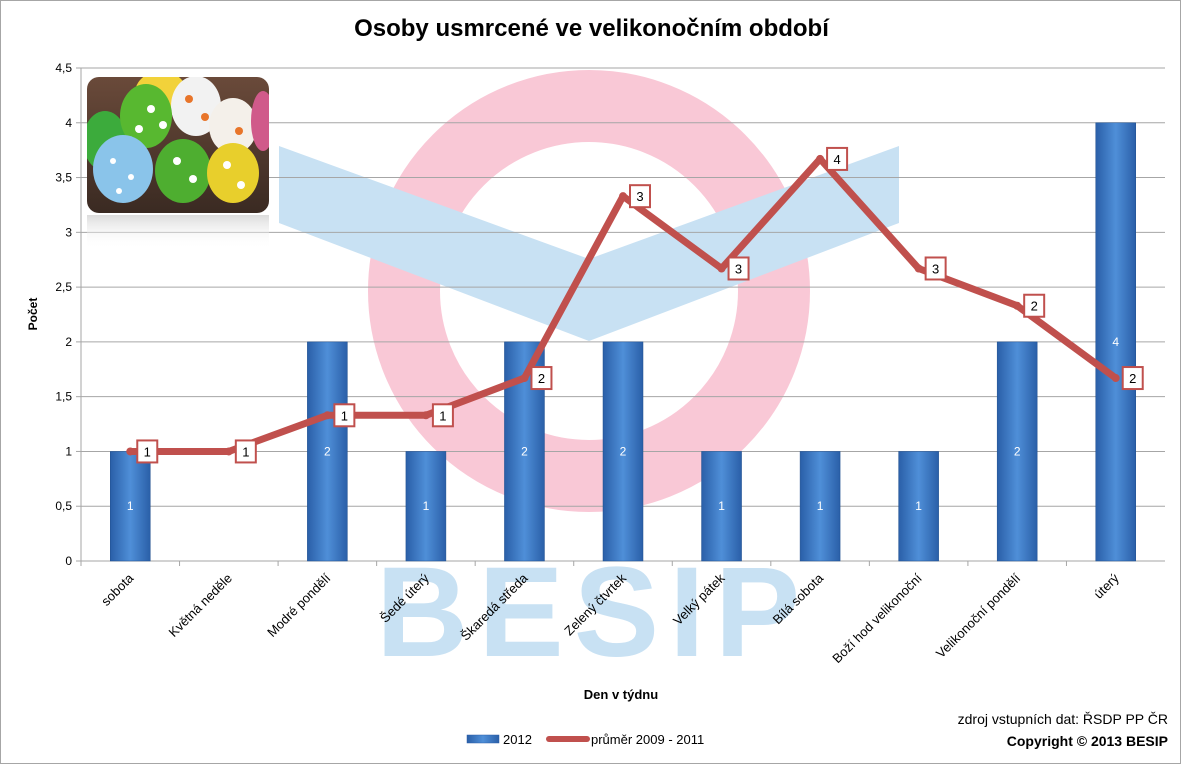 Image resolution: width=1181 pixels, height=765 pixels. Describe the element at coordinates (117, 589) in the screenshot. I see `x-tick-label: sobota` at that location.